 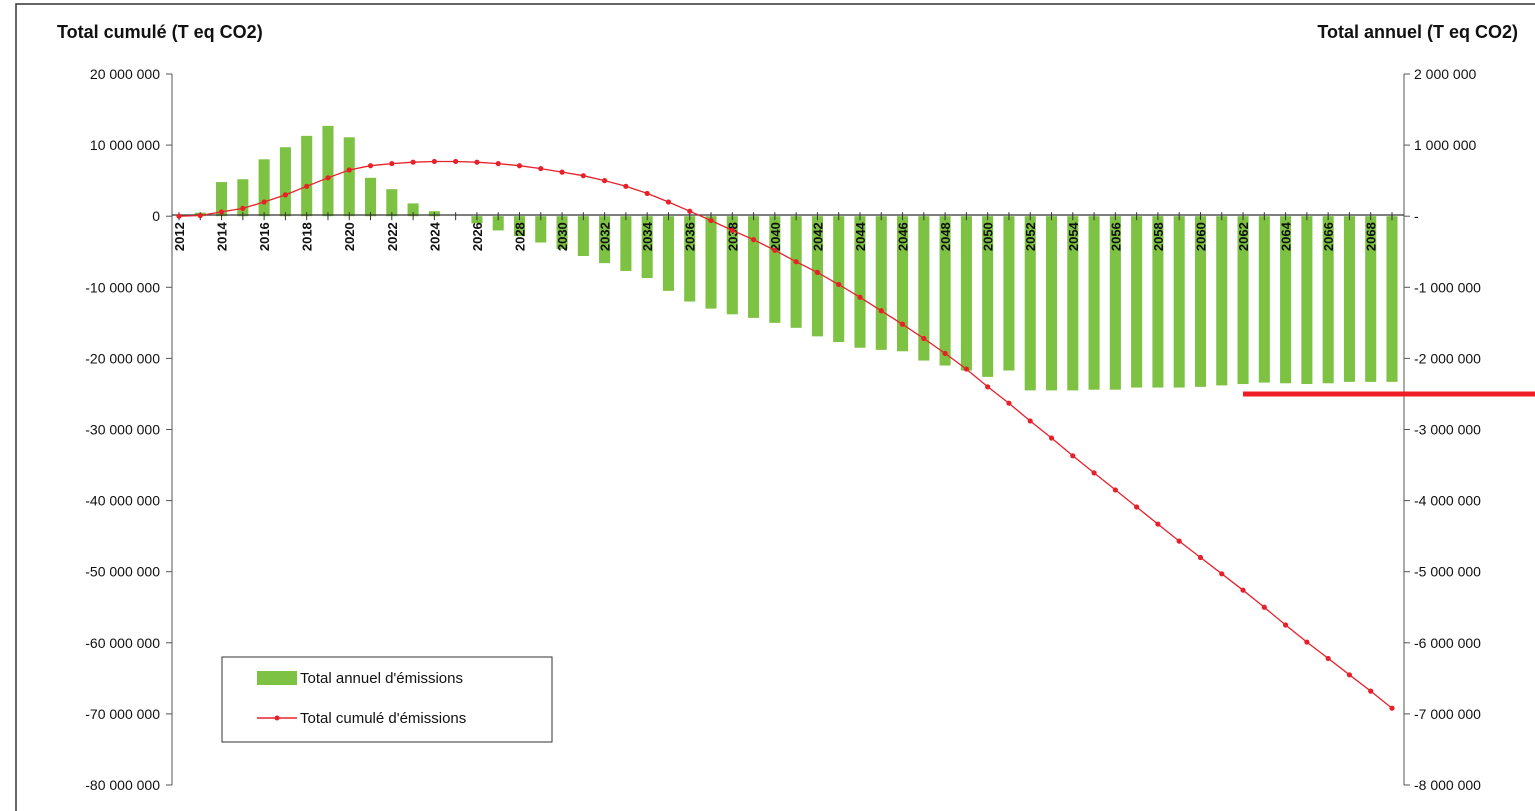 What do you see at coordinates (1158, 236) in the screenshot?
I see `x-tick-label: 2058` at bounding box center [1158, 236].